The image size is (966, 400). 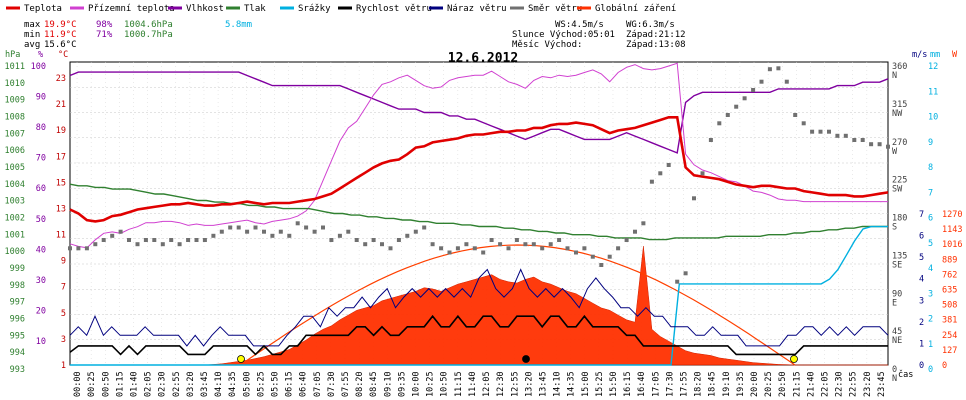 What do you see at coordinates (63, 314) in the screenshot?
I see `degc-tick: 5` at bounding box center [63, 314].